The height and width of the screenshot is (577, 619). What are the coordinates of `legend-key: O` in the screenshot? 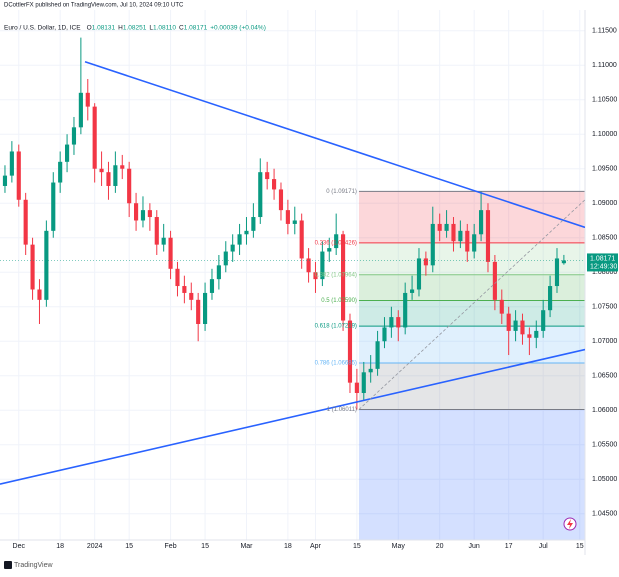 It's located at (89, 28).